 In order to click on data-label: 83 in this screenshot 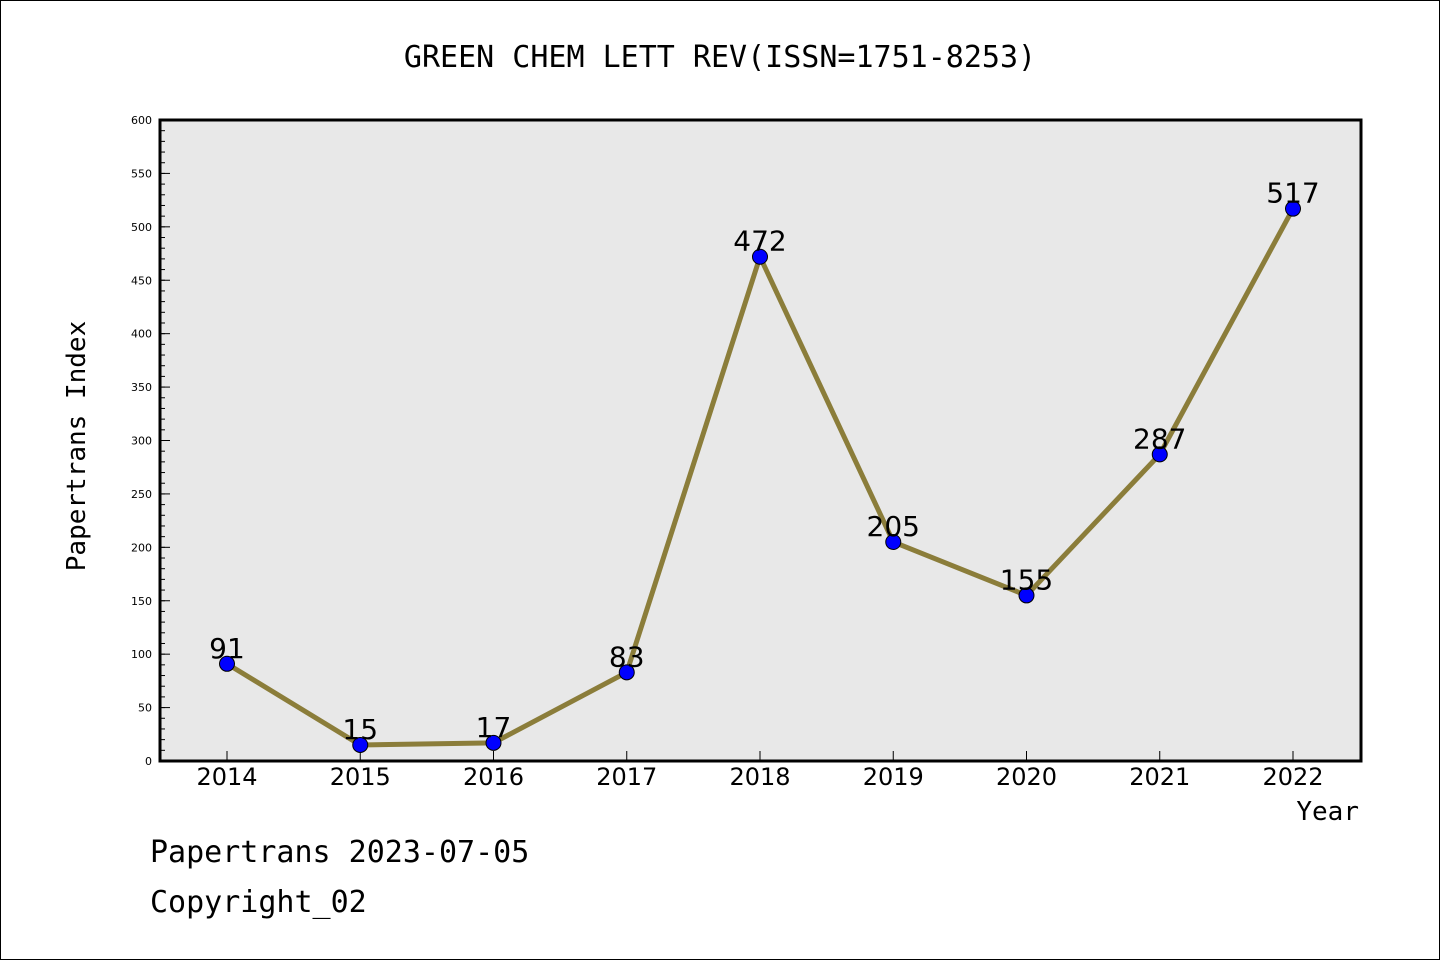, I will do `click(627, 656)`.